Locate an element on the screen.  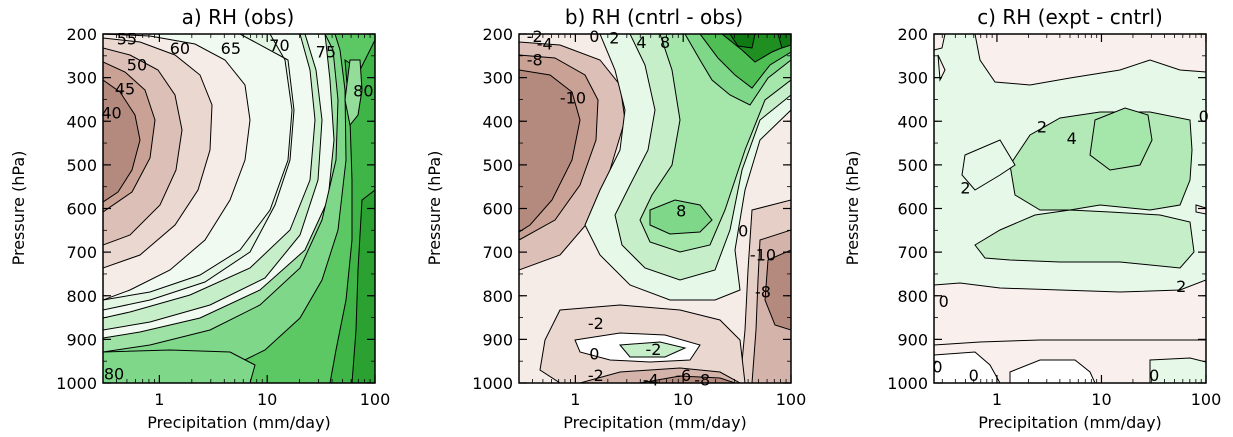
panel-a-region-green-top-right is located at coordinates (353, 93).